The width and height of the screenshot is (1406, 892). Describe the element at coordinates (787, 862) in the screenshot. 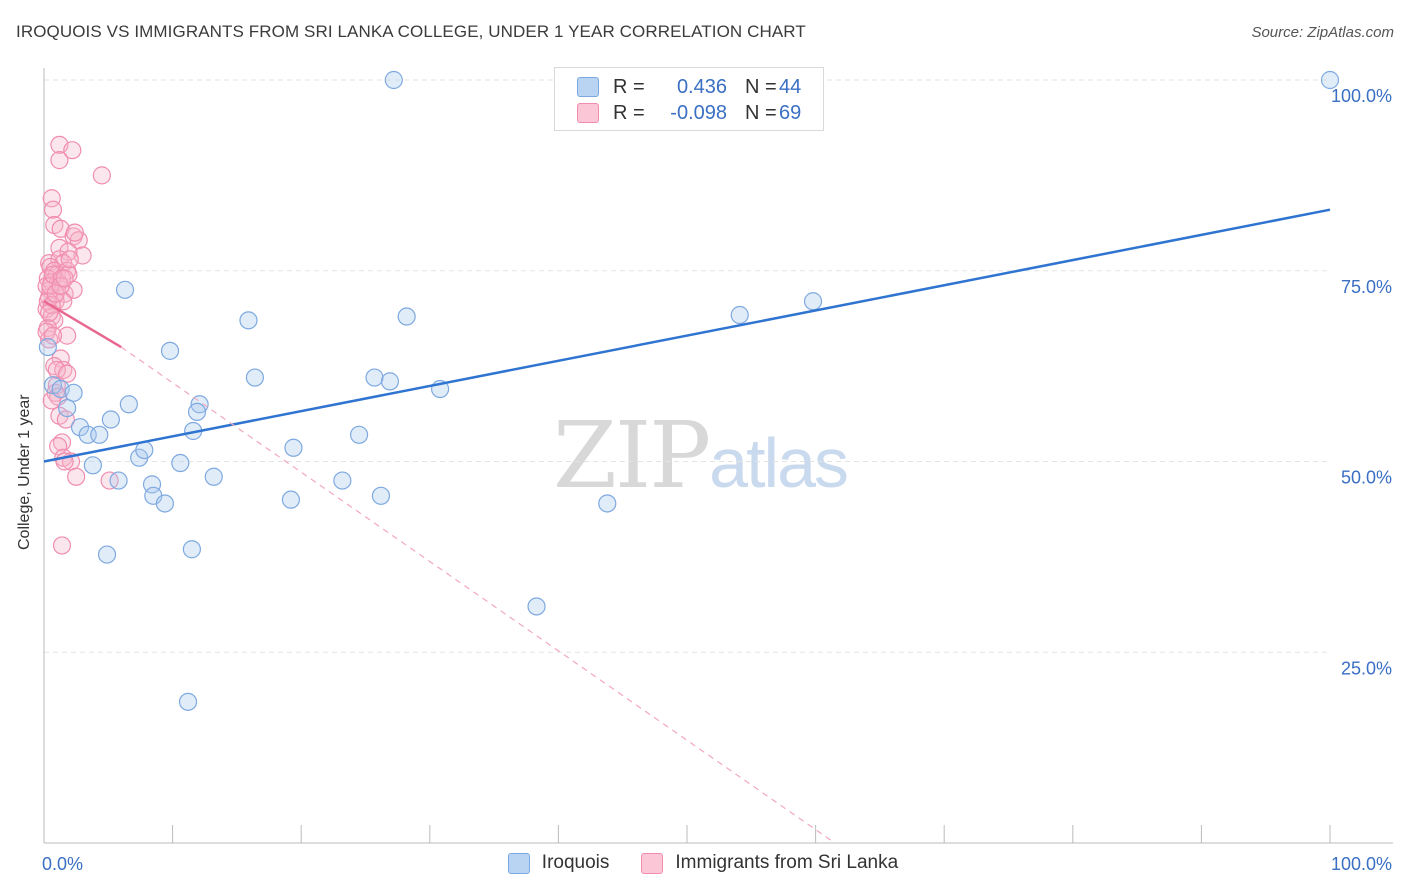

I see `bottom-legend-label-srilanka: Immigrants from Sri Lanka` at that location.